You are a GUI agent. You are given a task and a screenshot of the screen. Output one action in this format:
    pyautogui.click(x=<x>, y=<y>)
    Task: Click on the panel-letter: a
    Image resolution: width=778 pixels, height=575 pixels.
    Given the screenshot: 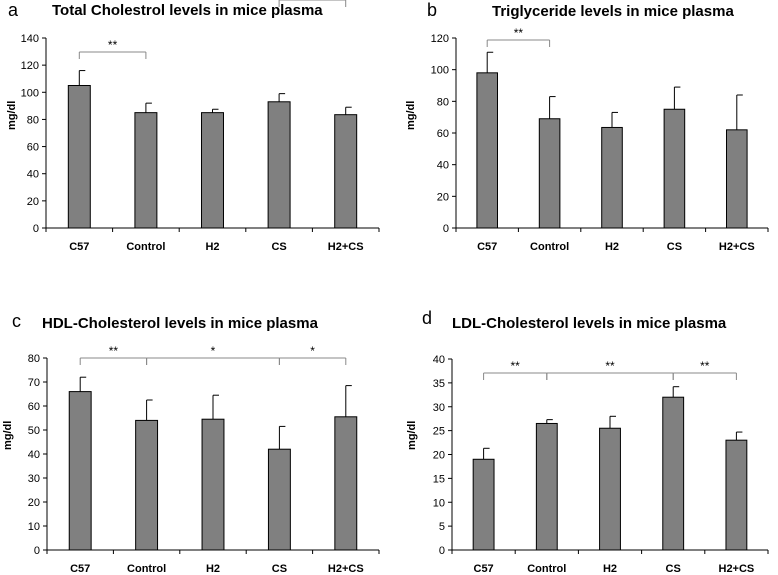 What is the action you would take?
    pyautogui.click(x=13, y=10)
    